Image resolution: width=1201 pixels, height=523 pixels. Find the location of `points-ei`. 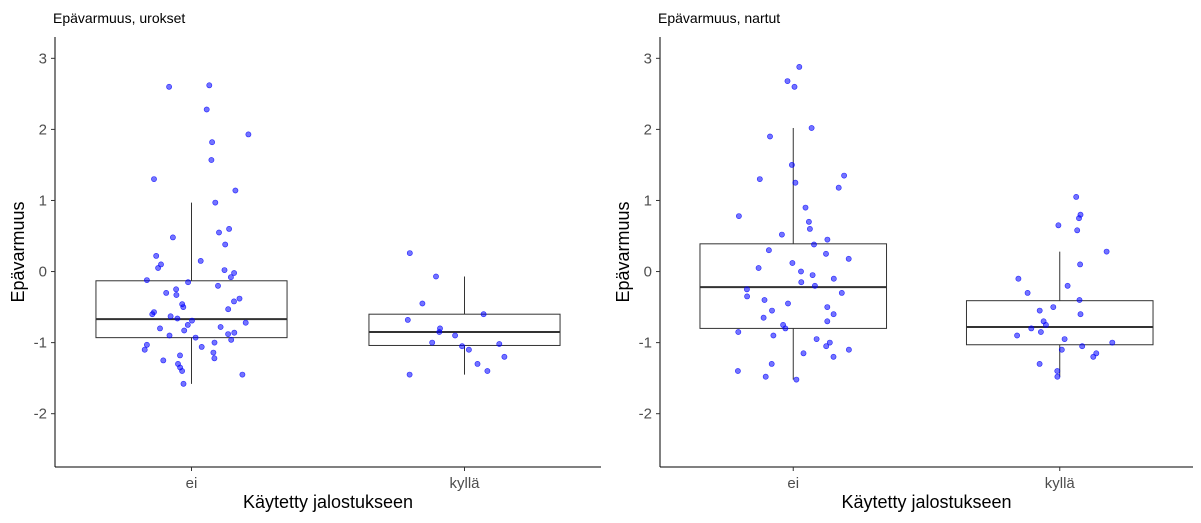

points-ei is located at coordinates (793, 223).